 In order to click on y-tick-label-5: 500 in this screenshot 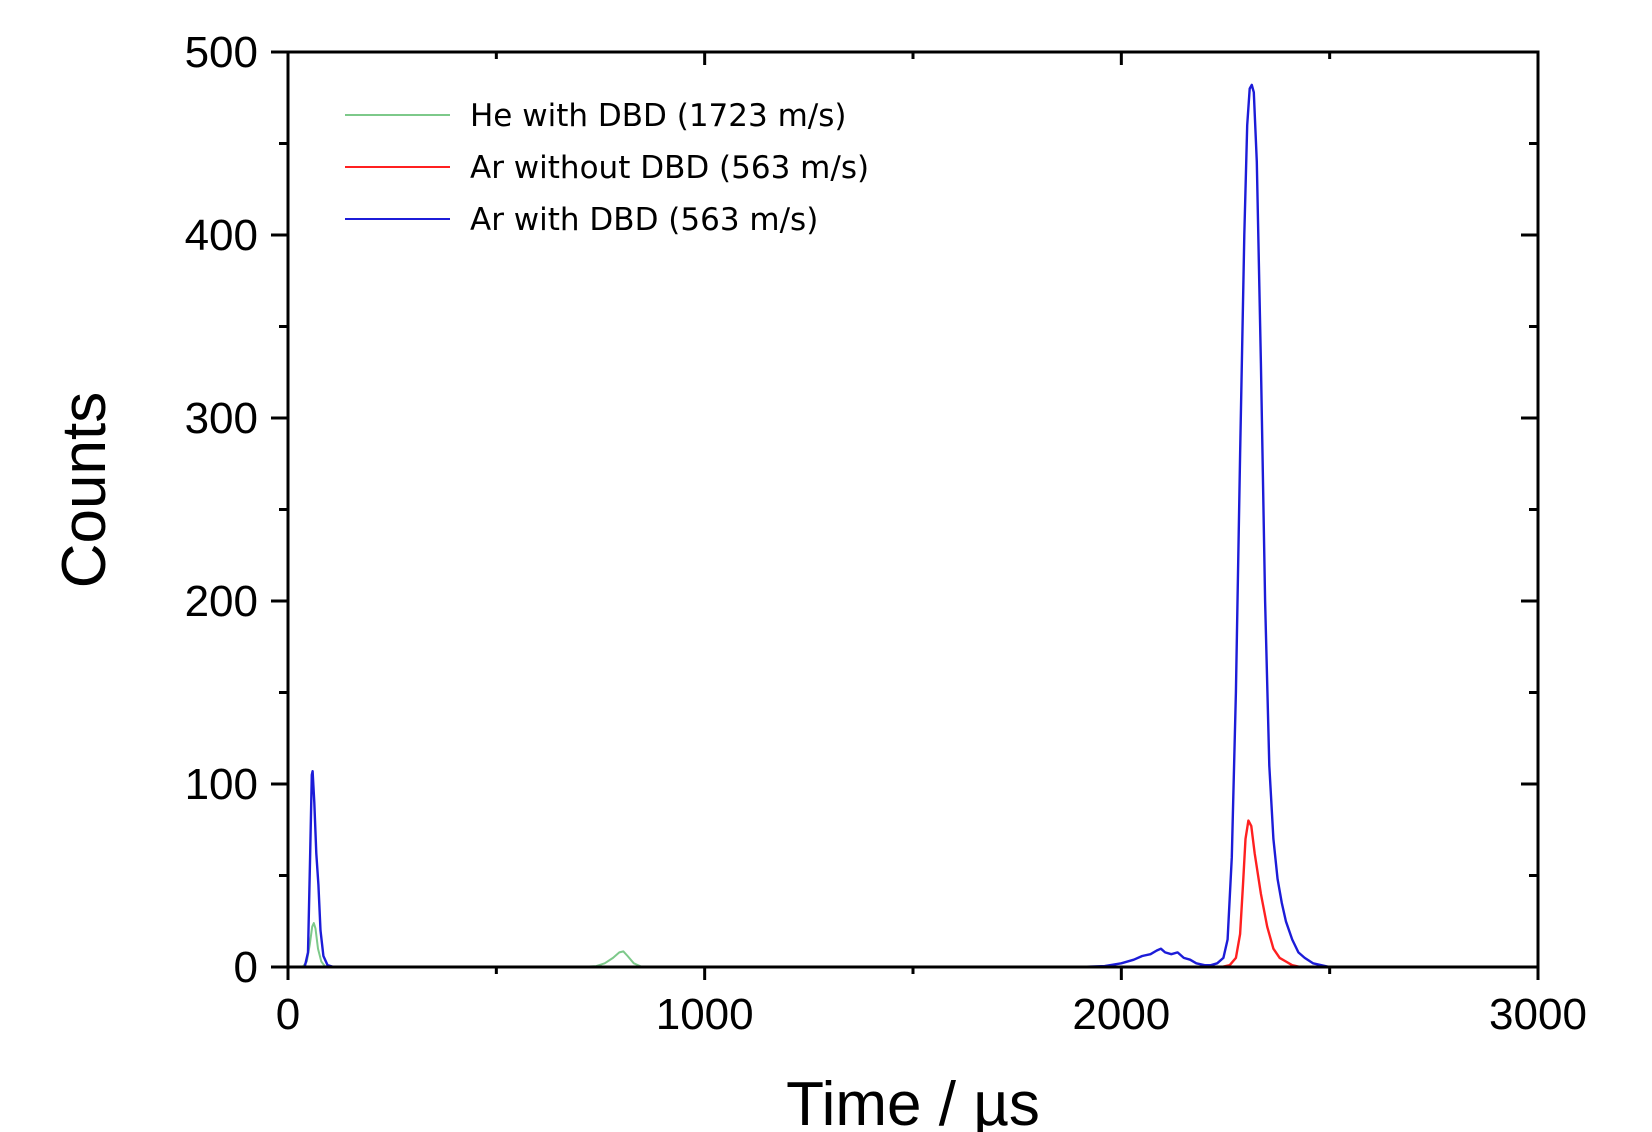, I will do `click(221, 52)`.